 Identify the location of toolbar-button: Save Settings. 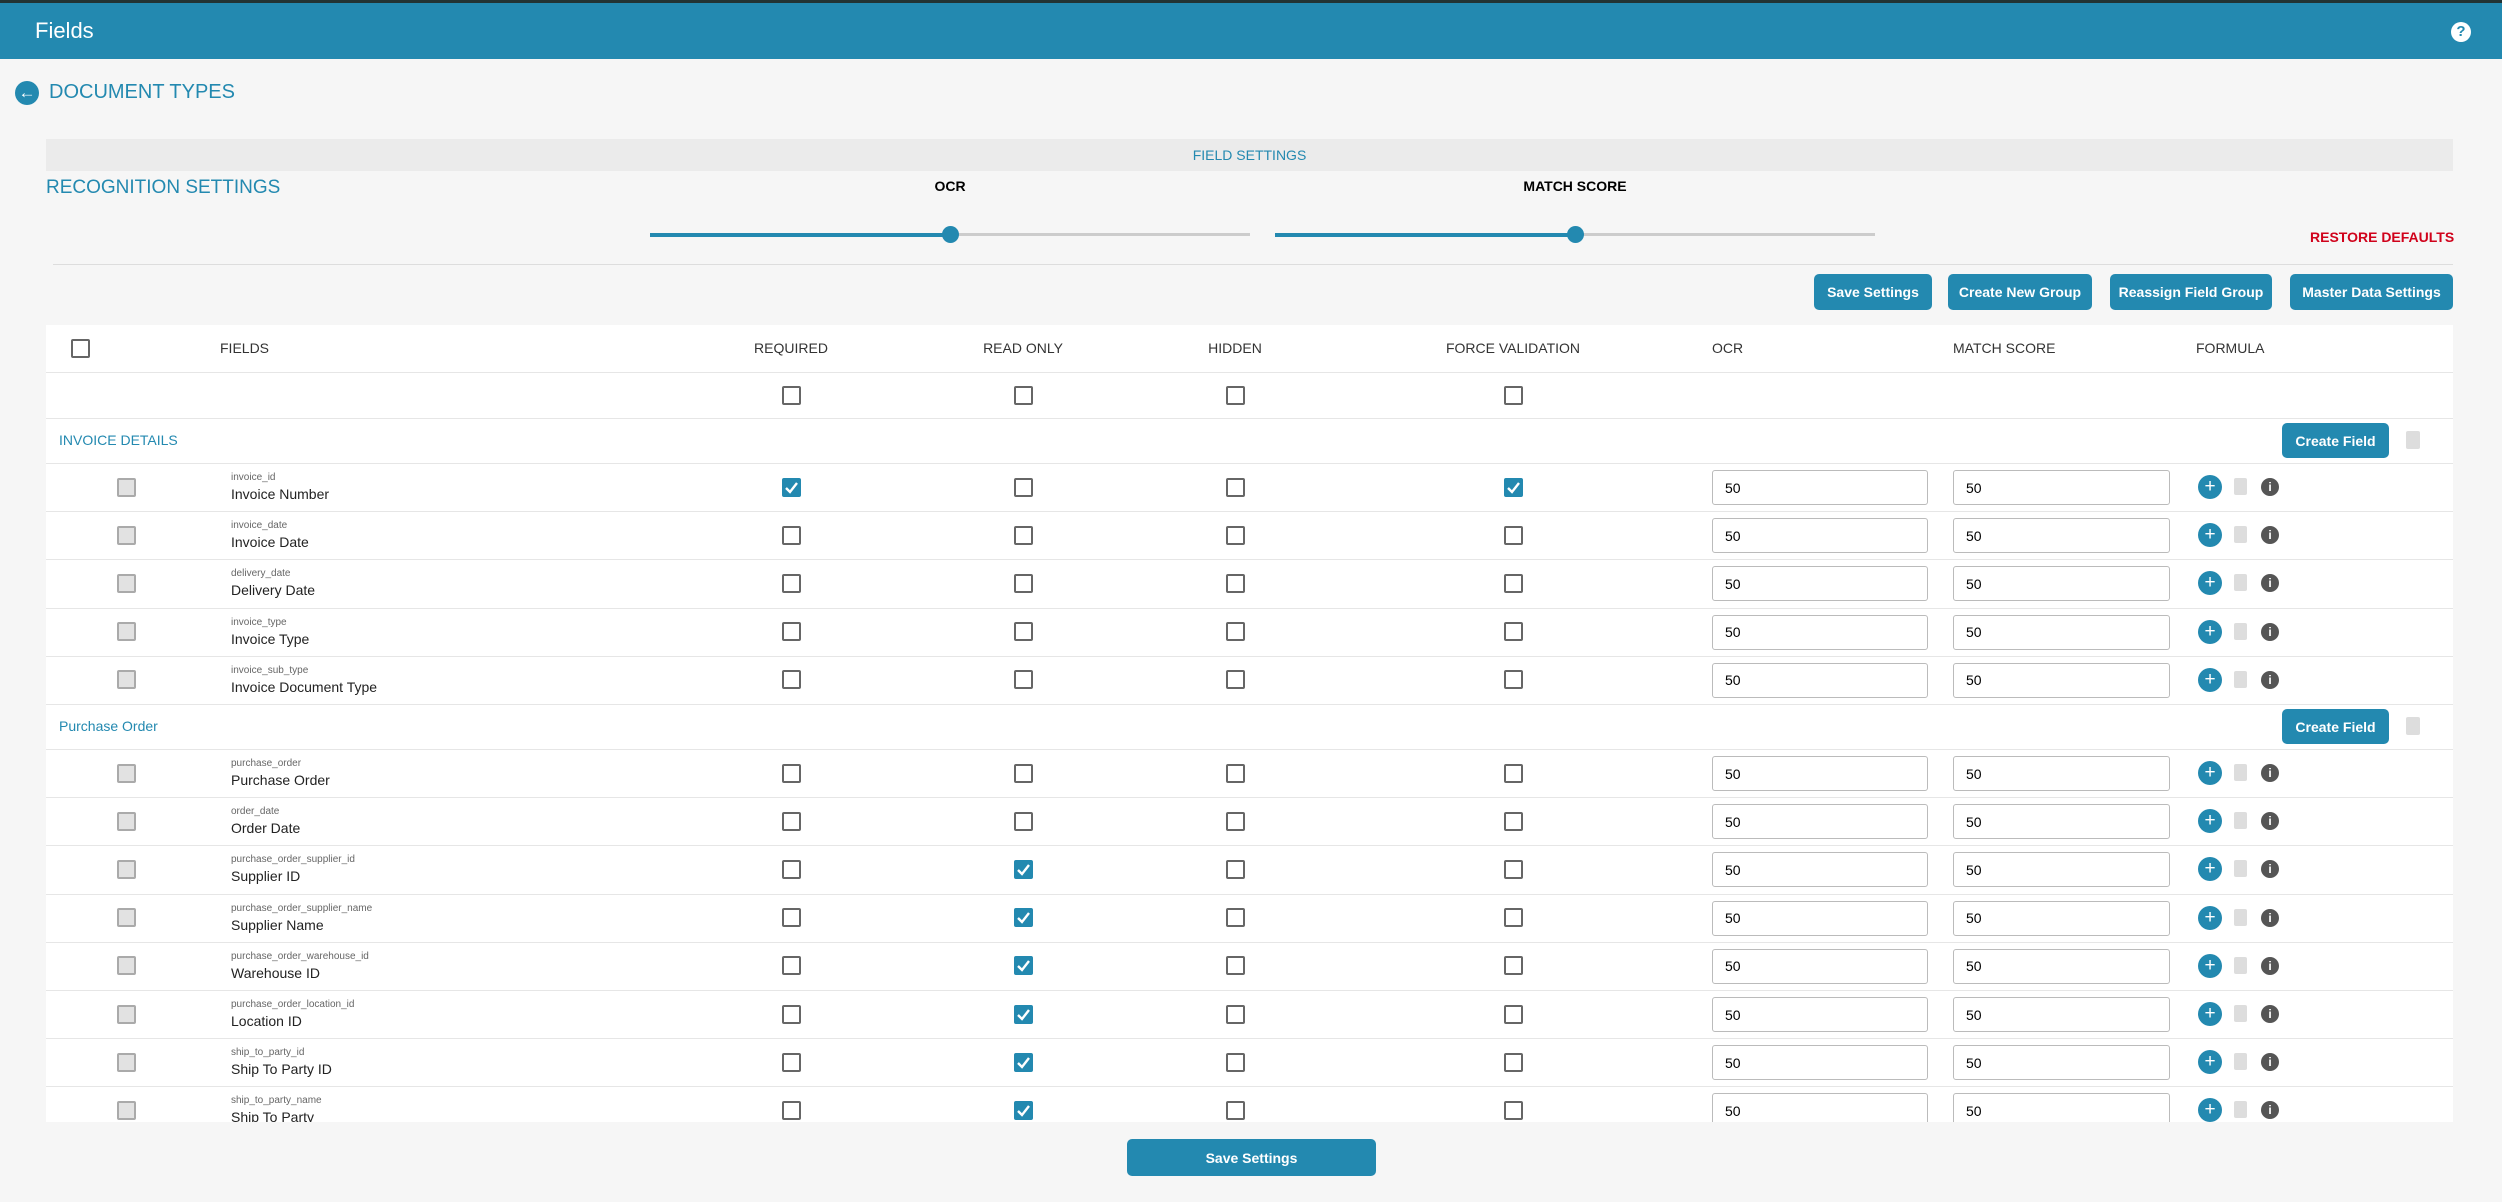
(1873, 292).